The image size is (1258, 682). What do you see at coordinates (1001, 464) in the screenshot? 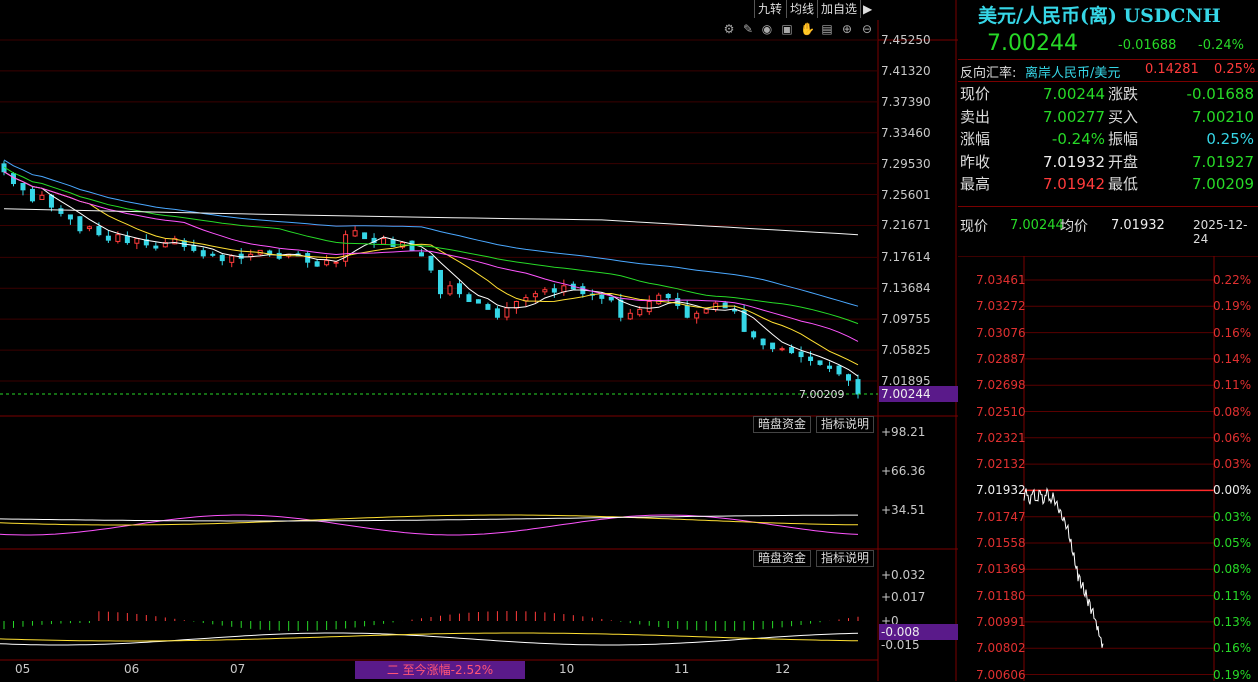
I see `intraday-price-tick: 7.02132` at bounding box center [1001, 464].